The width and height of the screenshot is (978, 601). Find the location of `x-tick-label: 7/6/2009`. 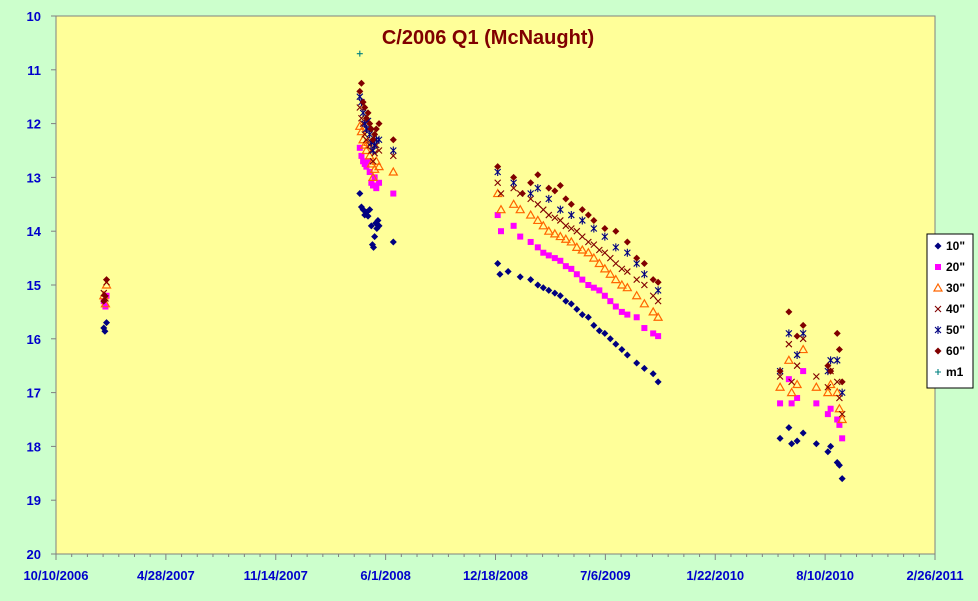

x-tick-label: 7/6/2009 is located at coordinates (605, 575).